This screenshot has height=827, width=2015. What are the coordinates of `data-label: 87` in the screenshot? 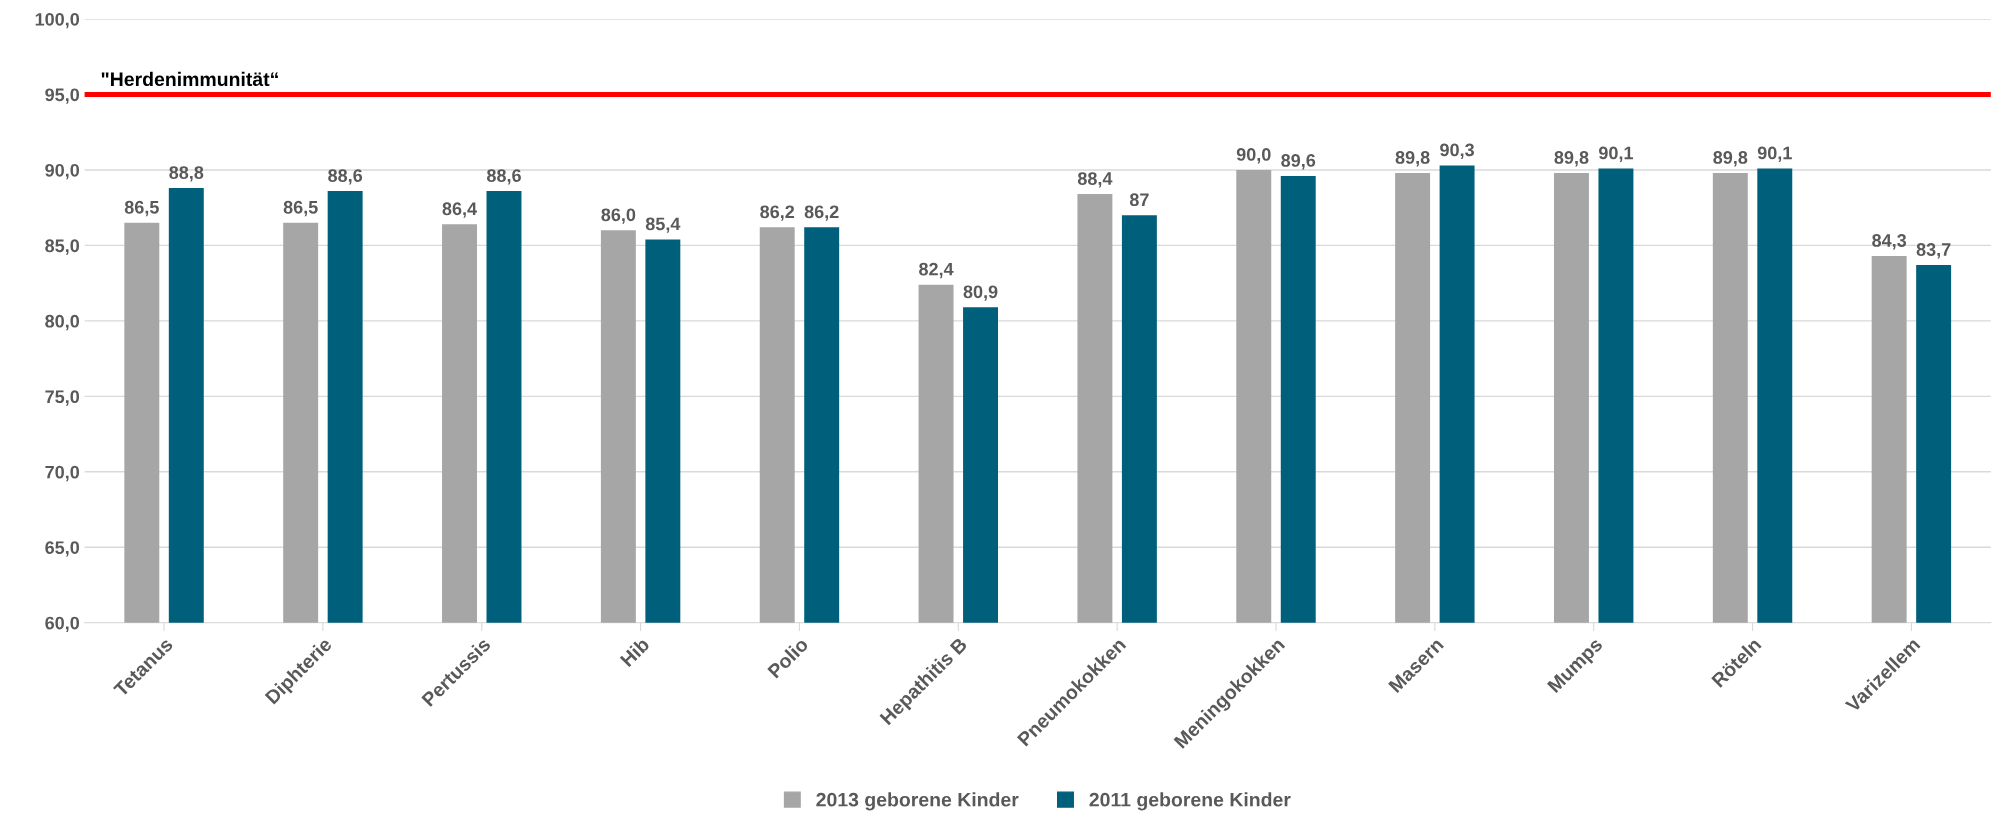 It's located at (1139, 200).